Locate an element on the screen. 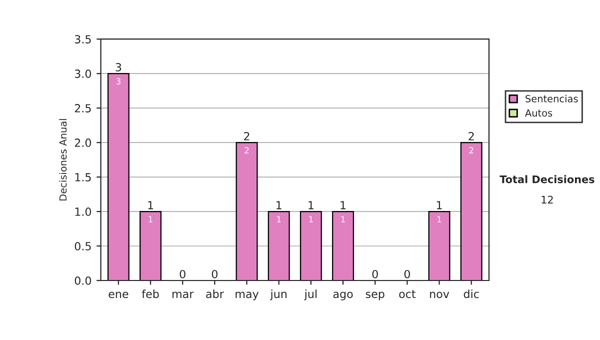  x-tick-label: abr is located at coordinates (215, 294).